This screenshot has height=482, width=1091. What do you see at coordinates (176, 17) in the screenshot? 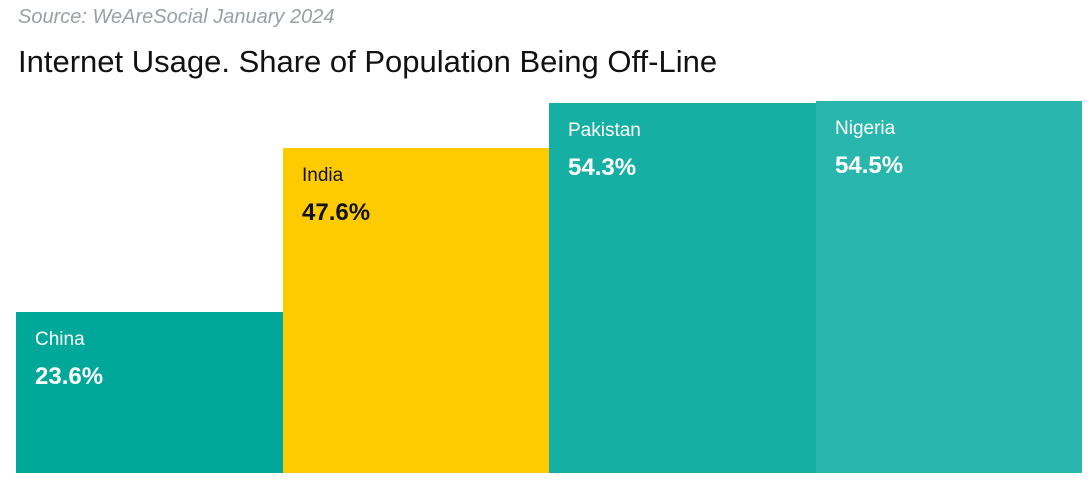
I see `chart-source: Source: WeAreSocial January 2024` at bounding box center [176, 17].